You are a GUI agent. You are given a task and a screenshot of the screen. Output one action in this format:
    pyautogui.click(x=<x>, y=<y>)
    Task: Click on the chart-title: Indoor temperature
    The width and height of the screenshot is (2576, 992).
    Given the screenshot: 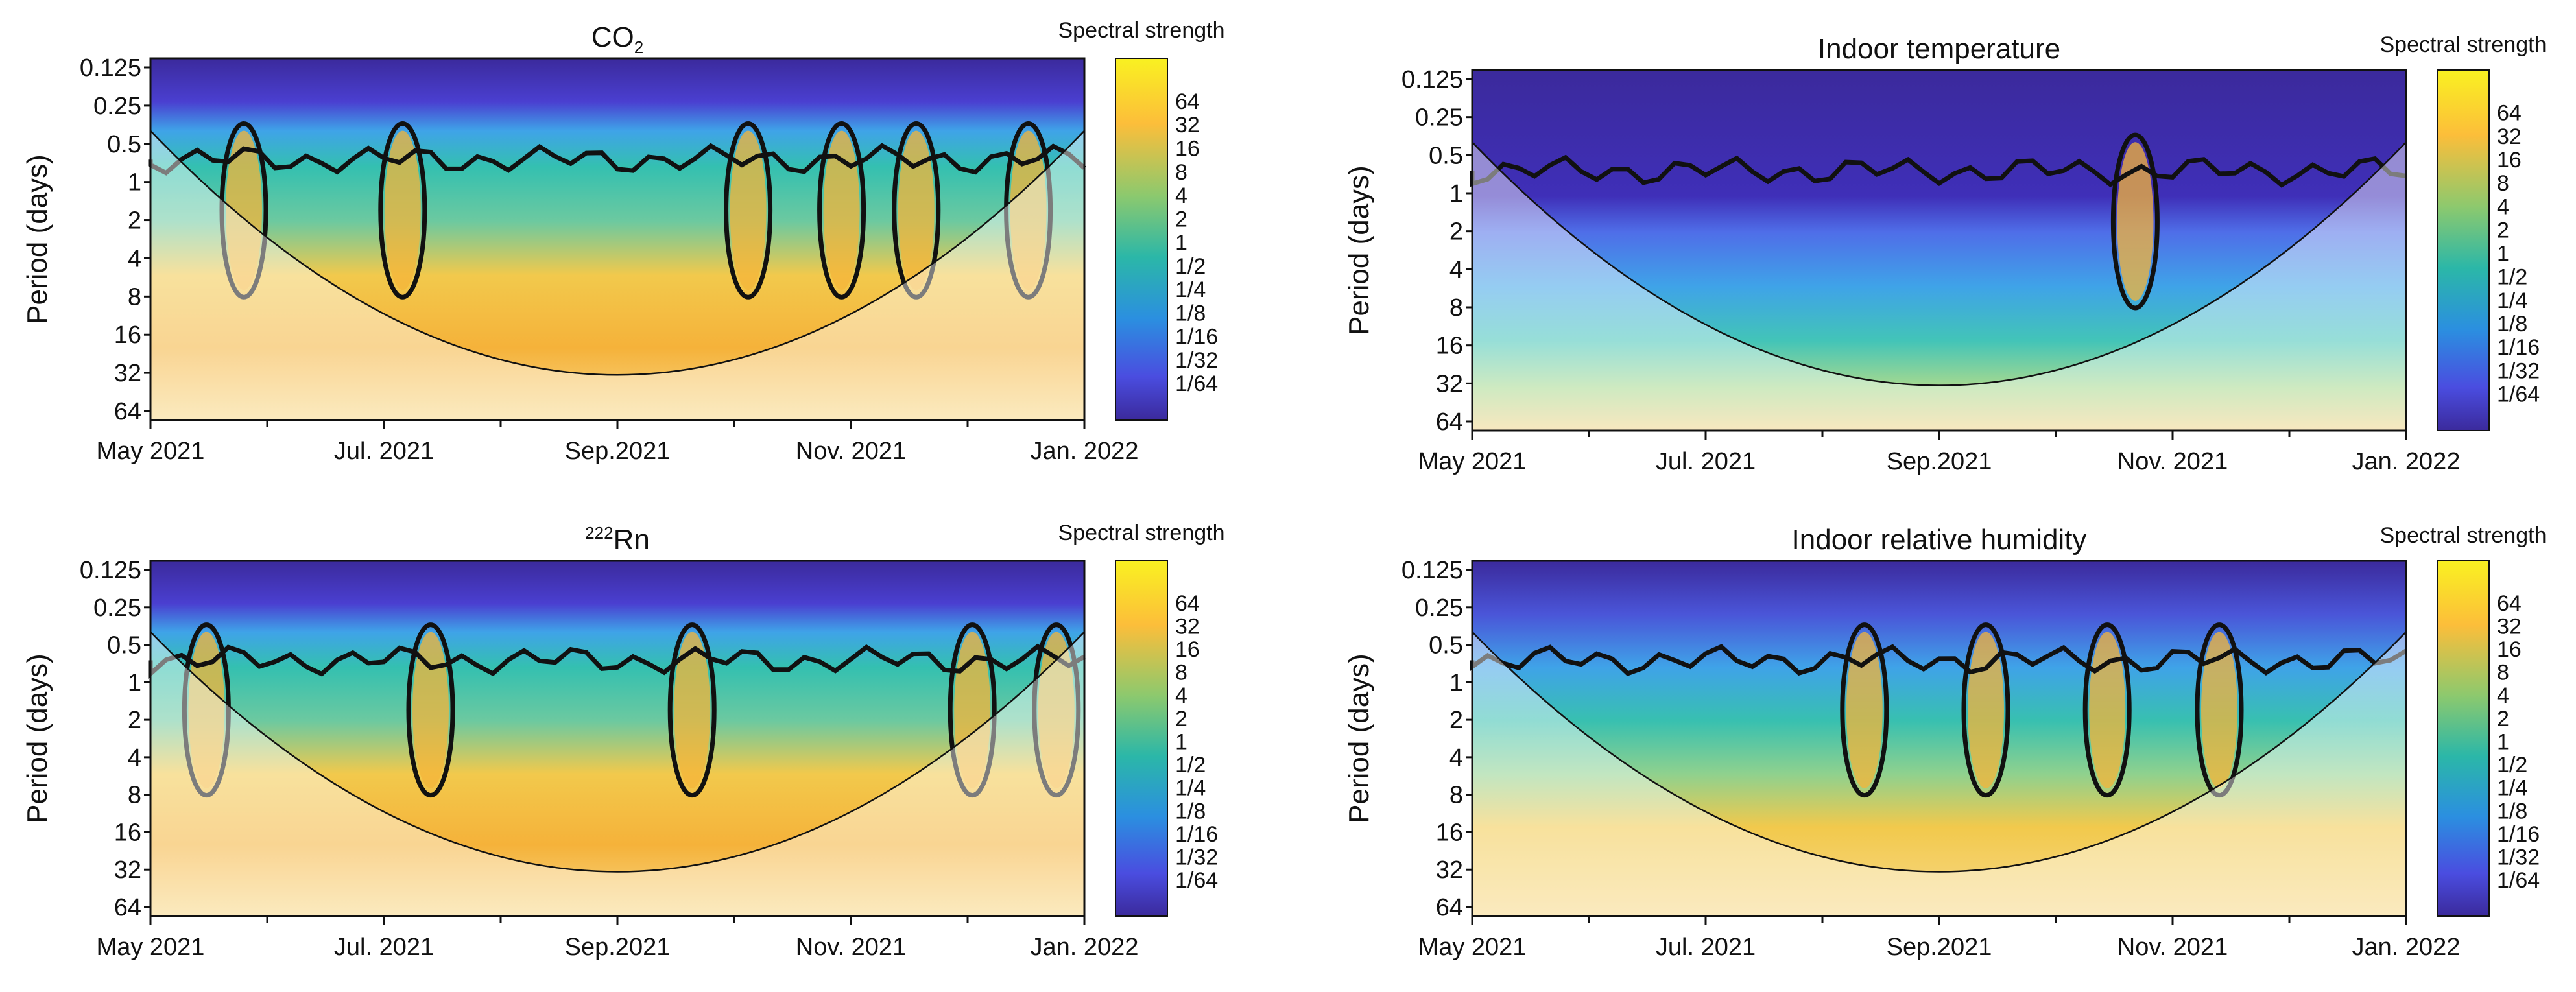 What is the action you would take?
    pyautogui.click(x=1939, y=49)
    